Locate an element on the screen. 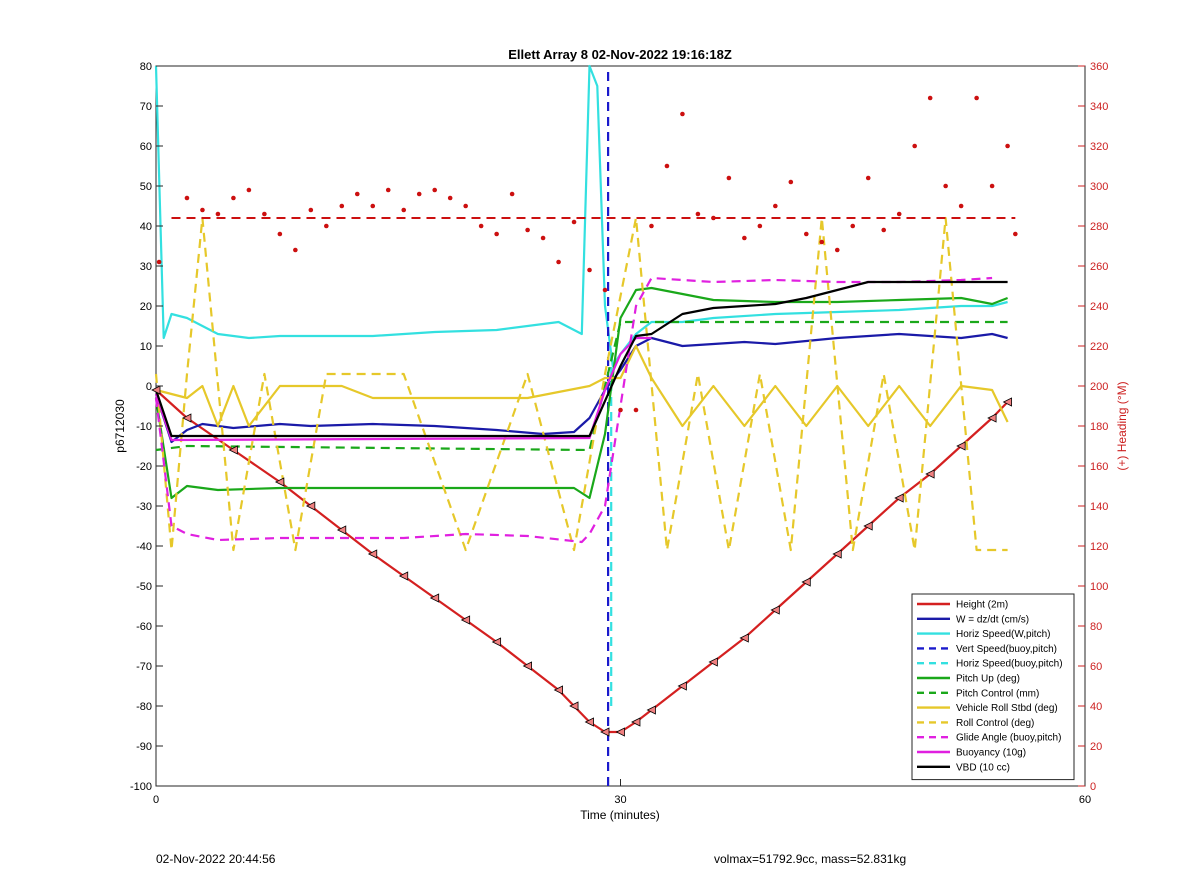  y-tick-label: 80 is located at coordinates (146, 67).